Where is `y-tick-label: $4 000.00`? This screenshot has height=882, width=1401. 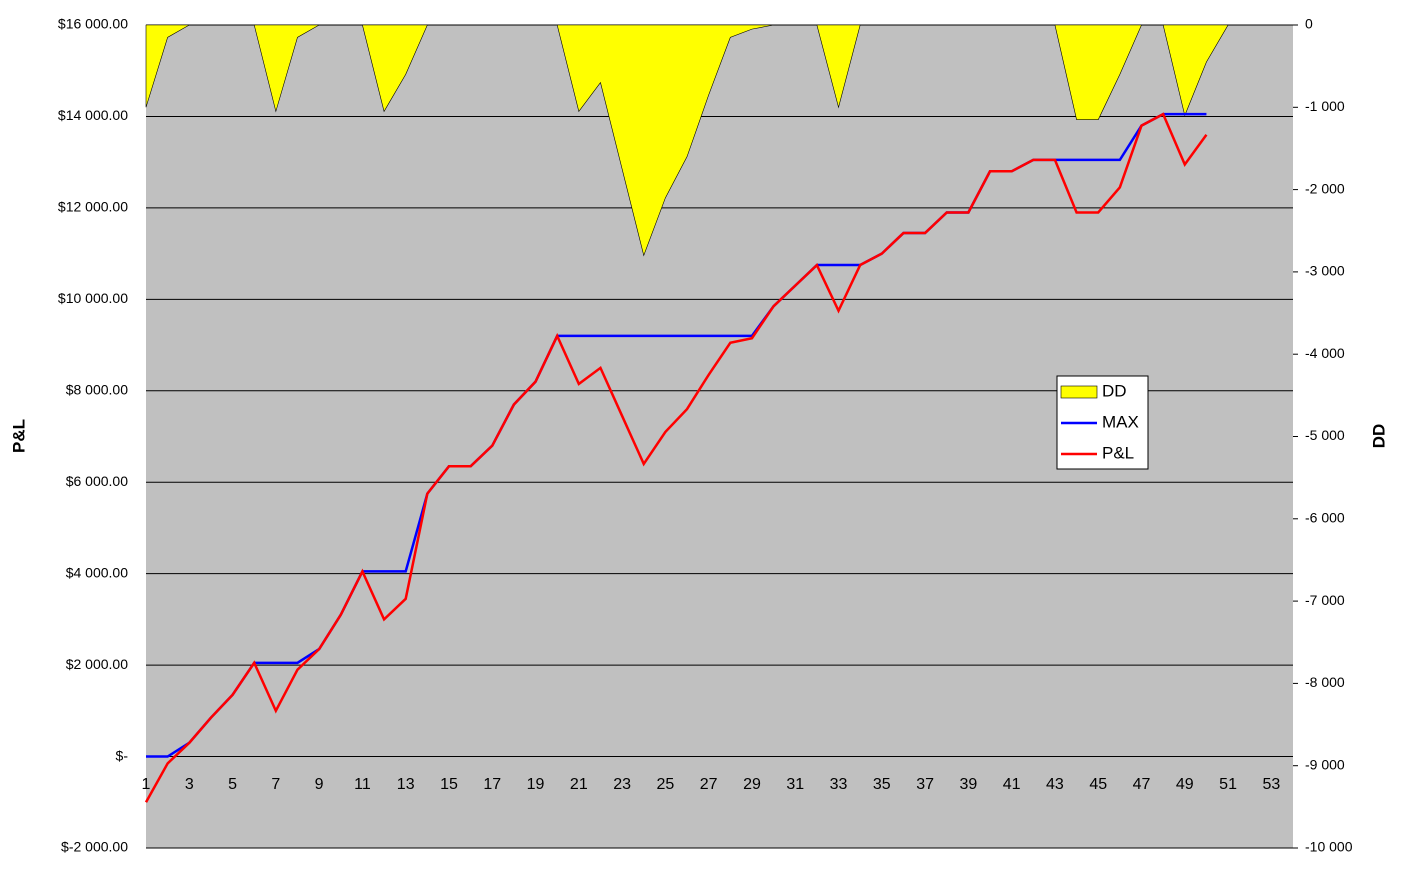 y-tick-label: $4 000.00 is located at coordinates (97, 572).